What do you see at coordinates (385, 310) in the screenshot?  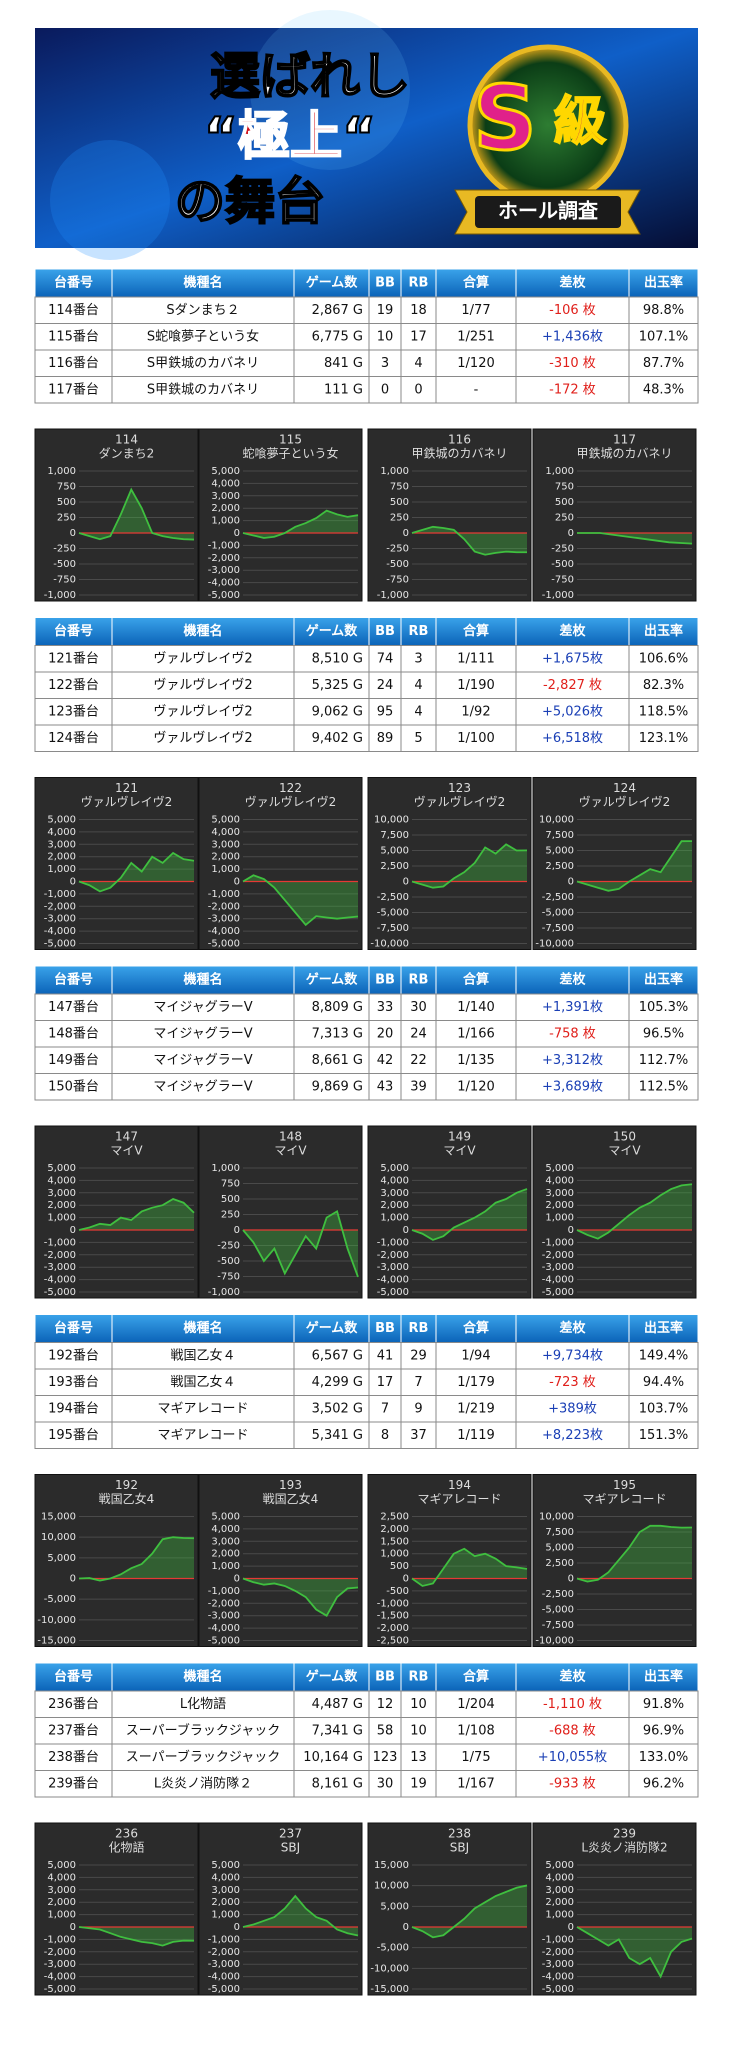 I see `cell-text: 19` at bounding box center [385, 310].